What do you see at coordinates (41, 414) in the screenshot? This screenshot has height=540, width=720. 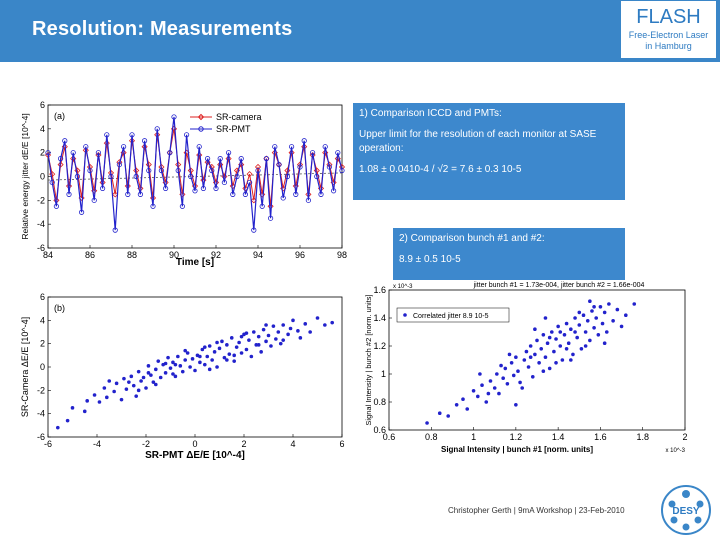 I see `chart-b-ytick-label: -4` at bounding box center [41, 414].